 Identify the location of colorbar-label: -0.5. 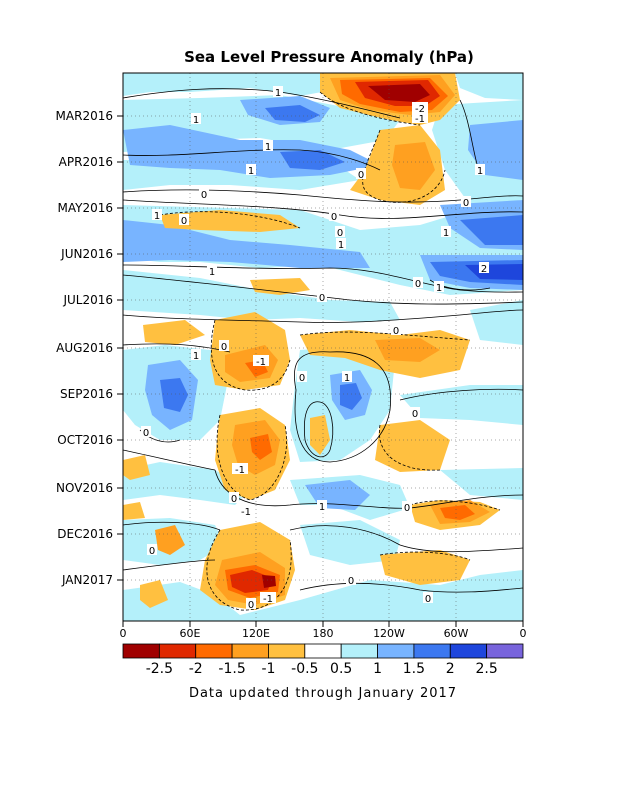
(304, 669).